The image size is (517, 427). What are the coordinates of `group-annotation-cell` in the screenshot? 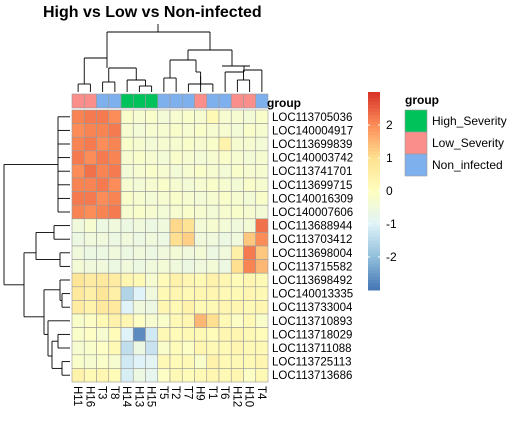 It's located at (103, 101).